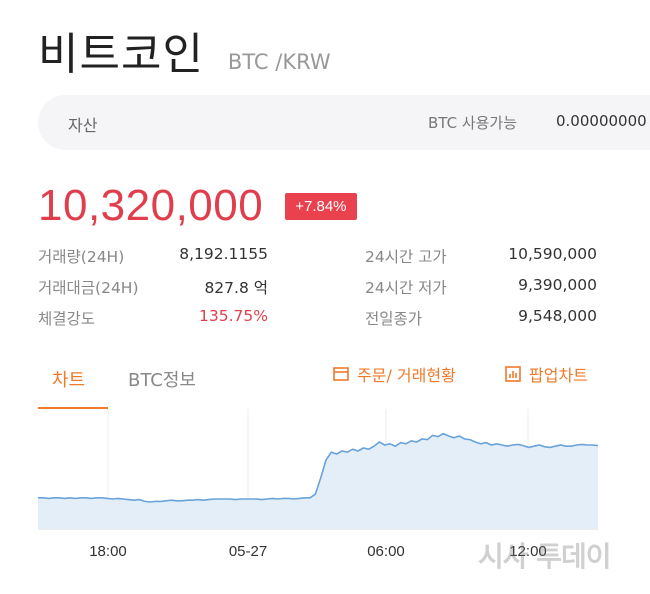 The height and width of the screenshot is (594, 650). Describe the element at coordinates (528, 551) in the screenshot. I see `x-tick-label: 12:00` at that location.